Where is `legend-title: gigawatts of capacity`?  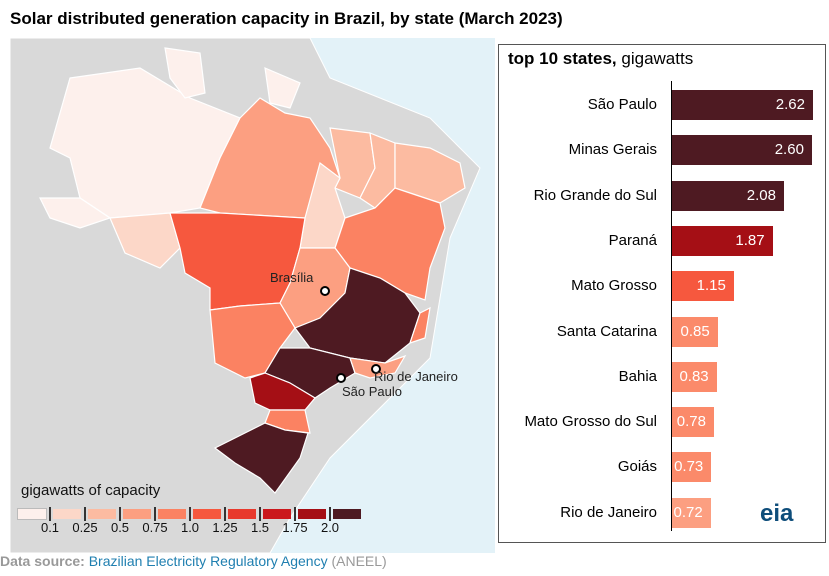
legend-title: gigawatts of capacity is located at coordinates (91, 490).